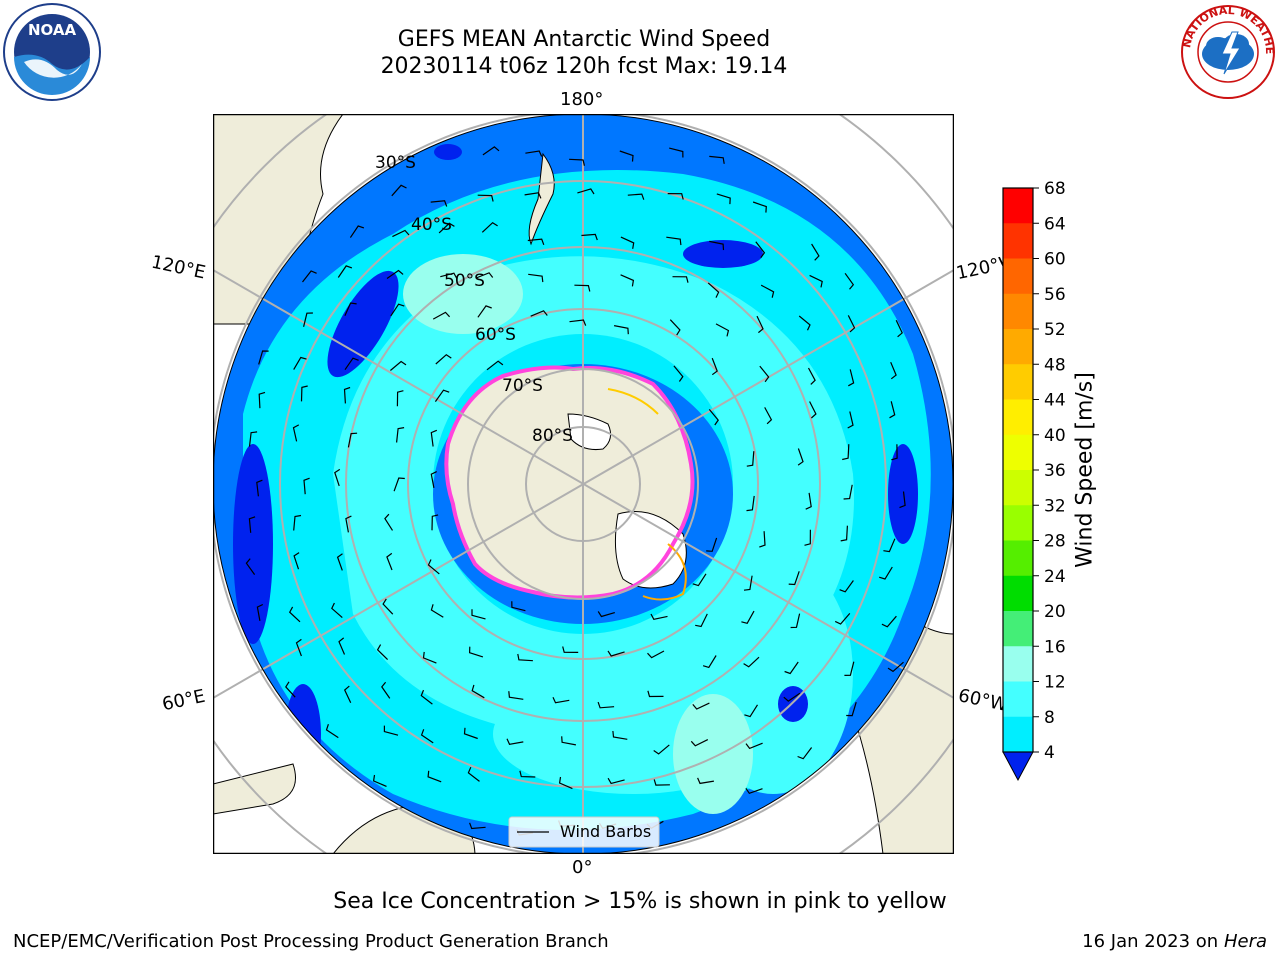 The image size is (1280, 960). Describe the element at coordinates (584, 39) in the screenshot. I see `chart-title: GEFS MEAN Antarctic Wind Speed` at that location.